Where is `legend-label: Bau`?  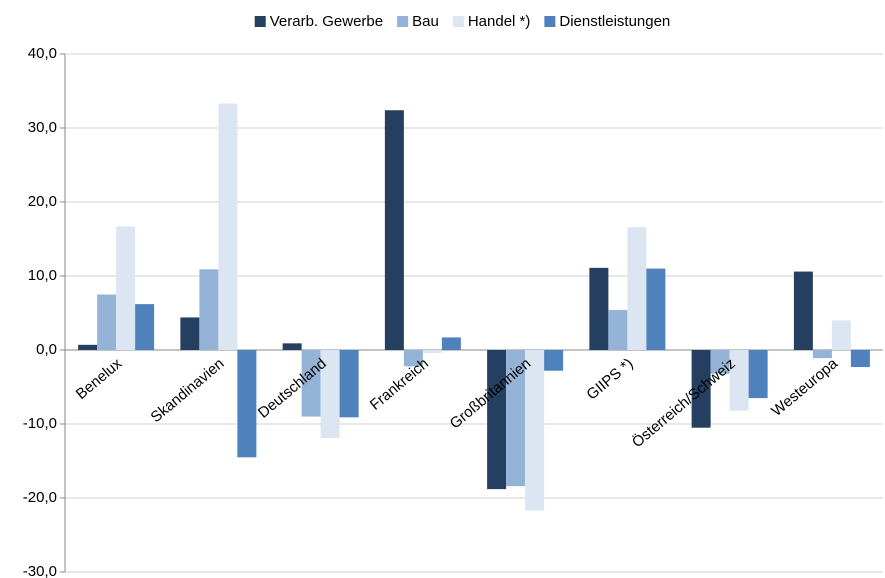
legend-label: Bau is located at coordinates (425, 21).